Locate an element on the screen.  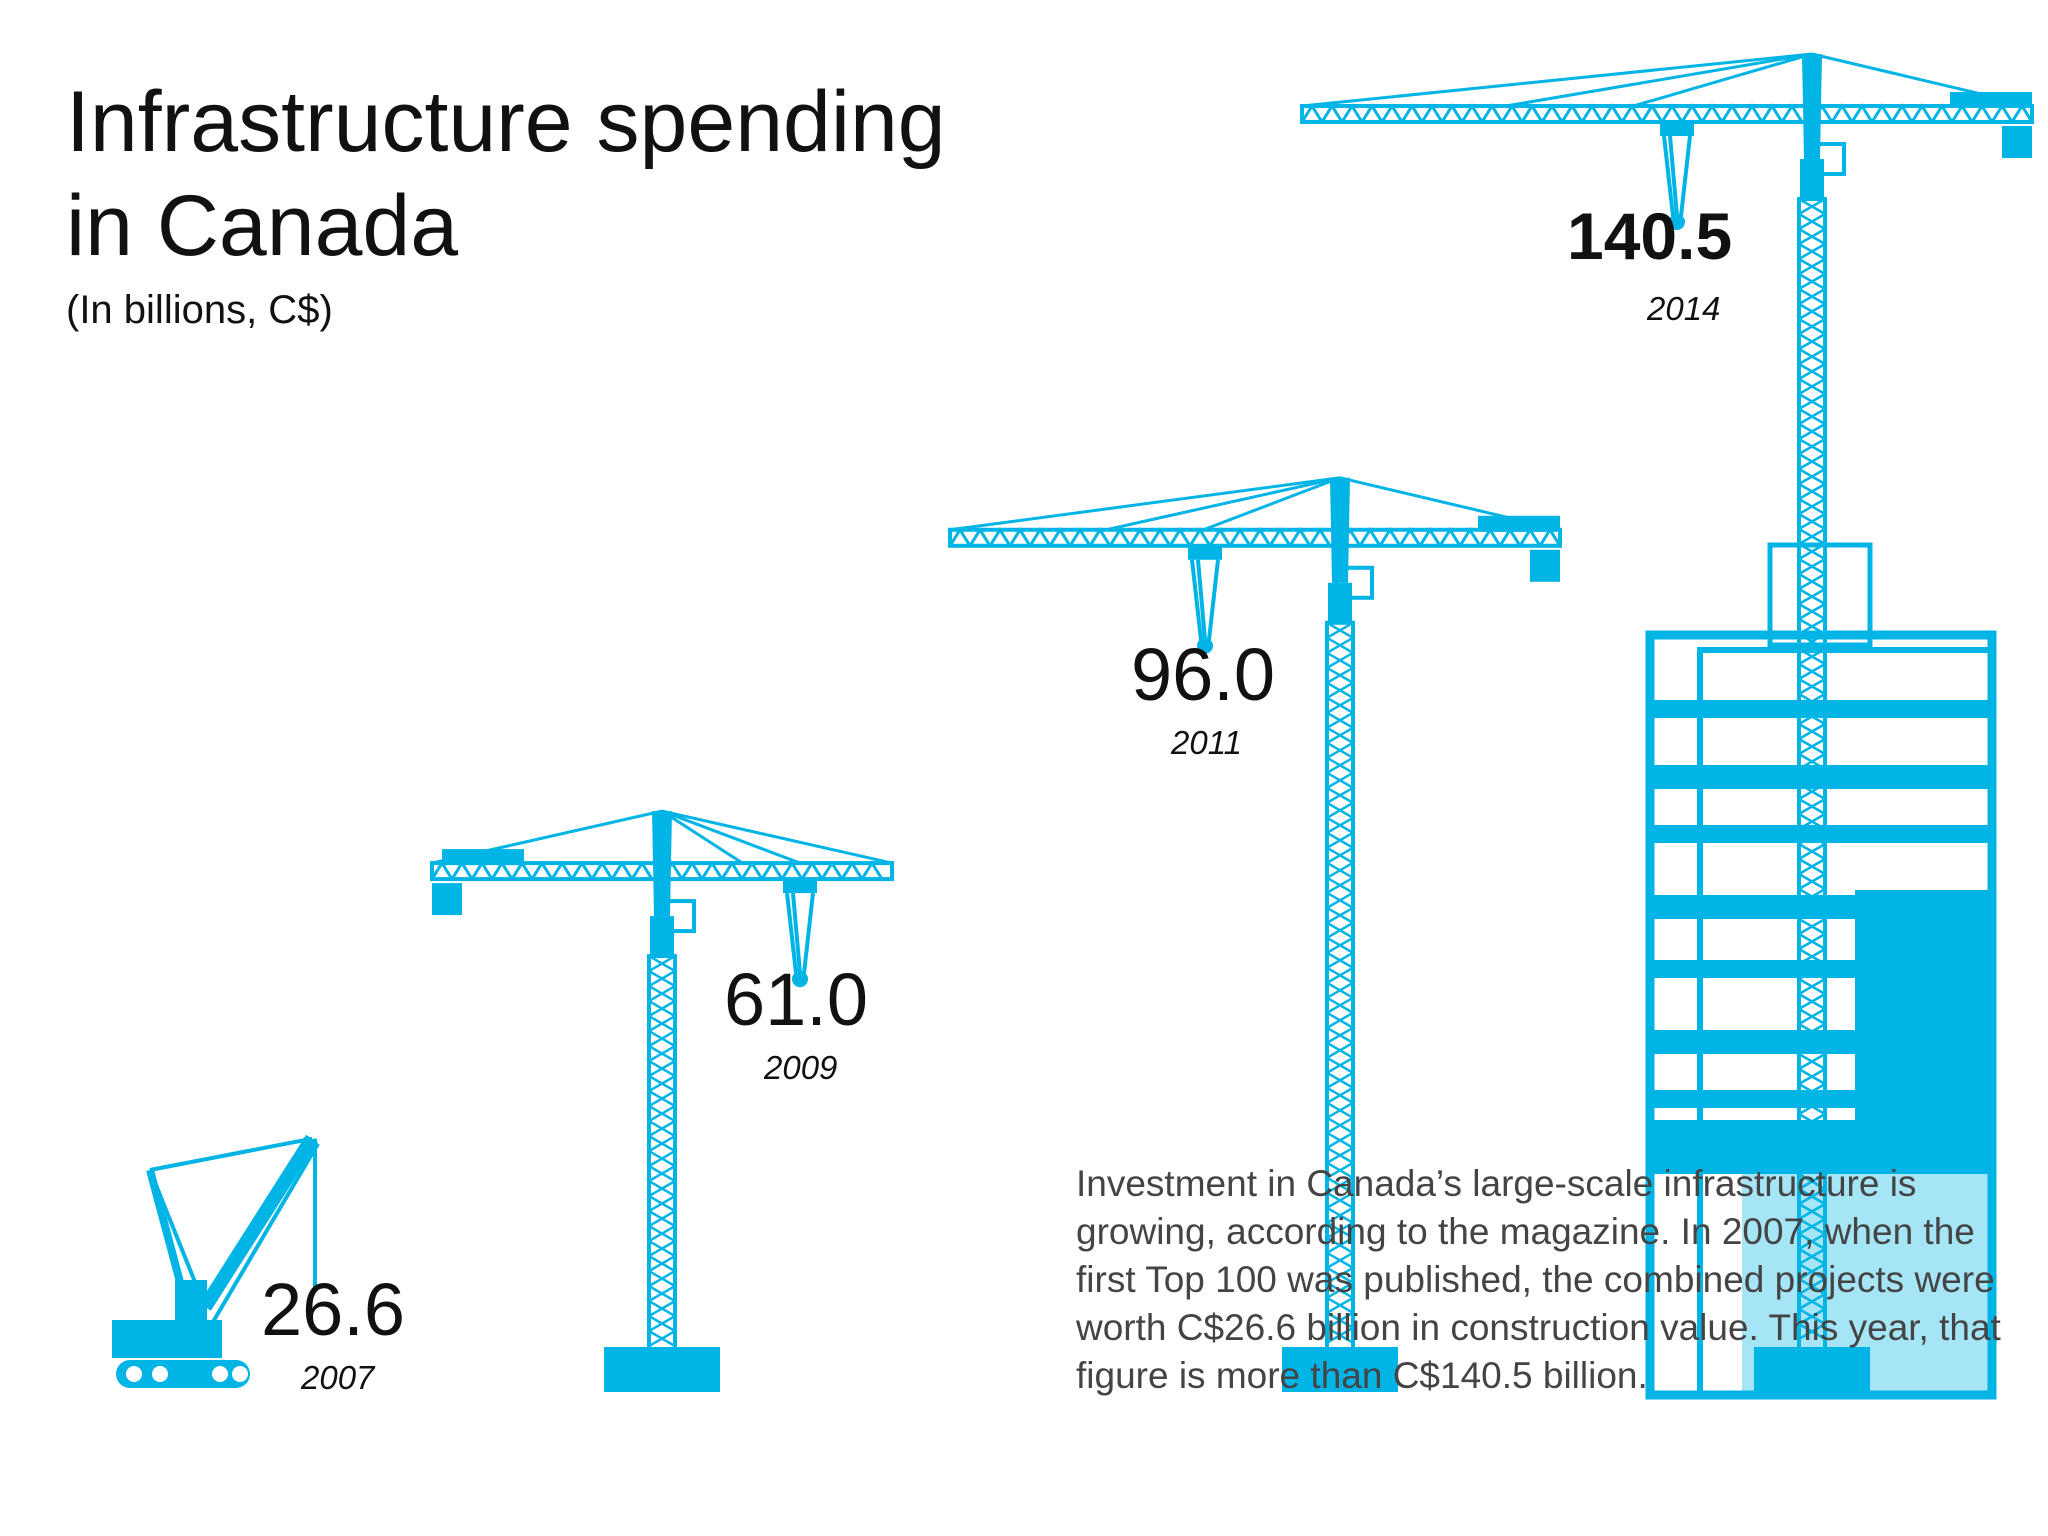
year-label-2011: 2011 is located at coordinates (1206, 742).